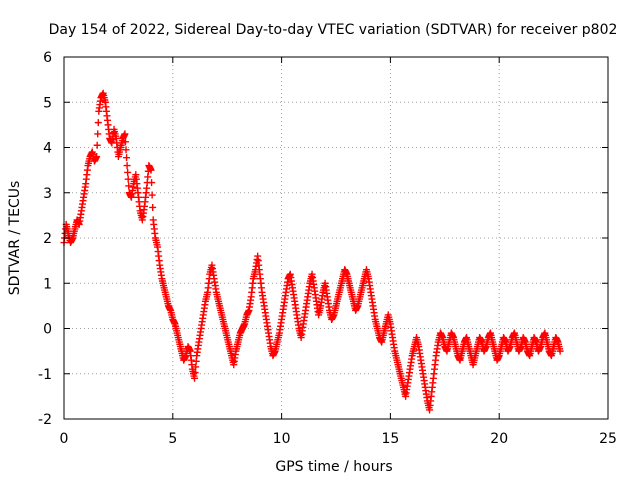 Image resolution: width=640 pixels, height=480 pixels. I want to click on y-axis-label: SDTVAR / TECUs, so click(15, 238).